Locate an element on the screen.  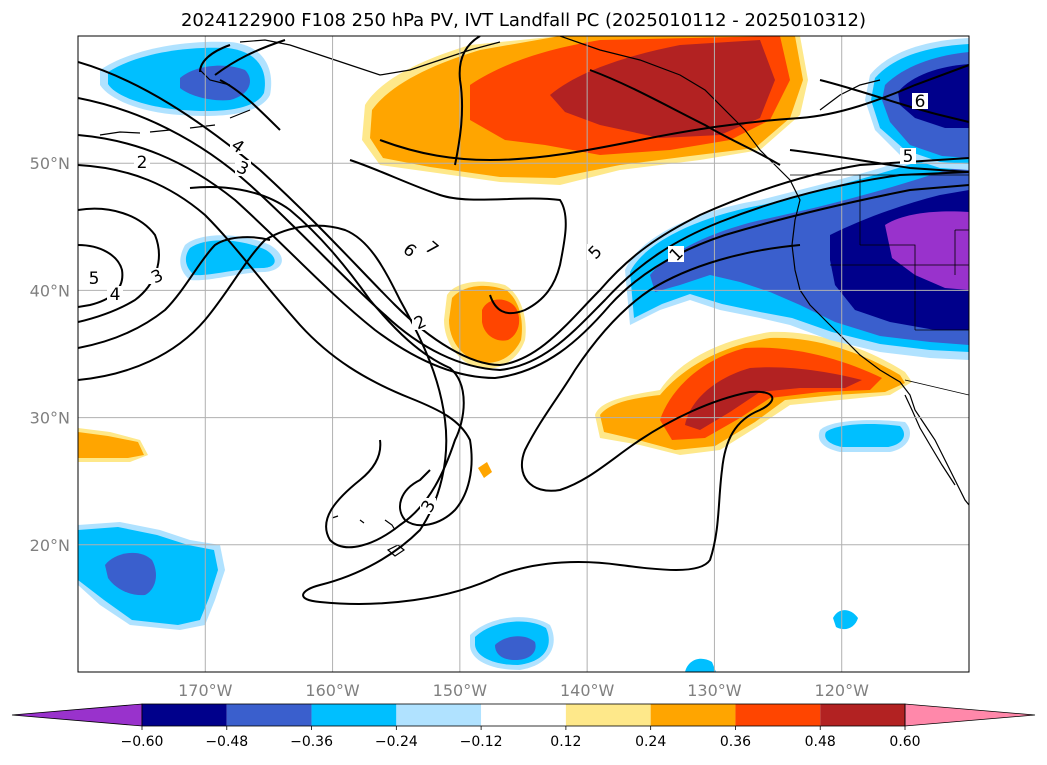
colorbar-extend-high is located at coordinates (970, 715).